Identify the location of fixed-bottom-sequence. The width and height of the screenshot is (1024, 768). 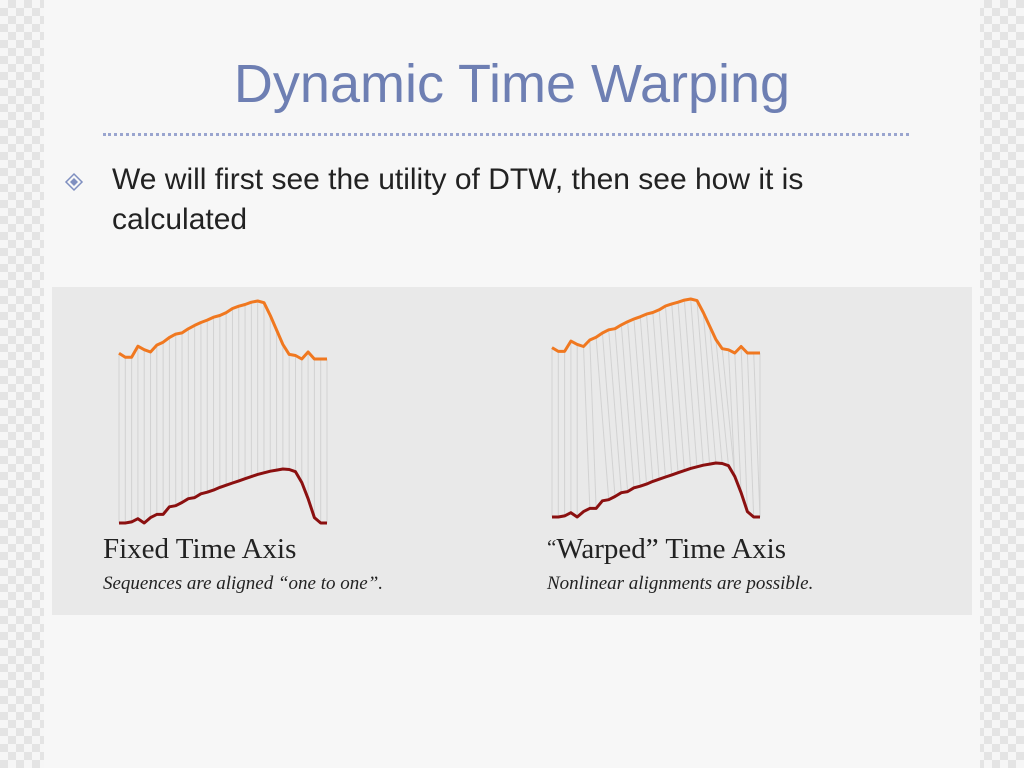
(223, 496).